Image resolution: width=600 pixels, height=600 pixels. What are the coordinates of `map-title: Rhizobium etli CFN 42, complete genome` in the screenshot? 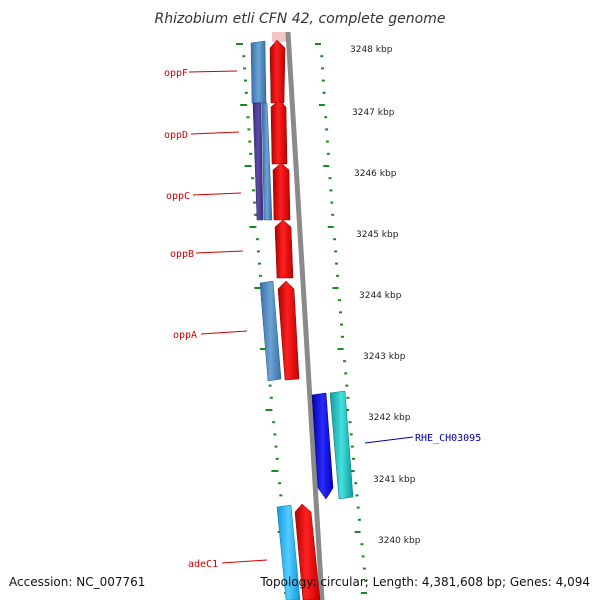 It's located at (300, 19).